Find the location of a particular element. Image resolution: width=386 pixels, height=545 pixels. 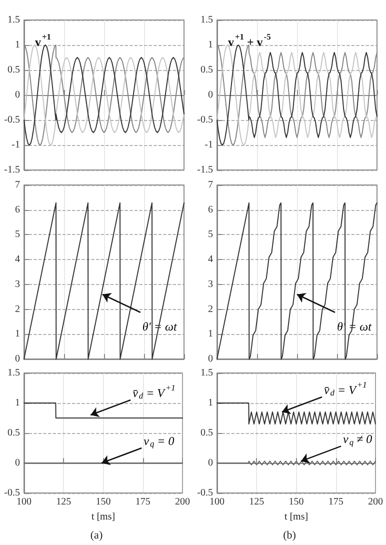

text: (a) is located at coordinates (96, 536).